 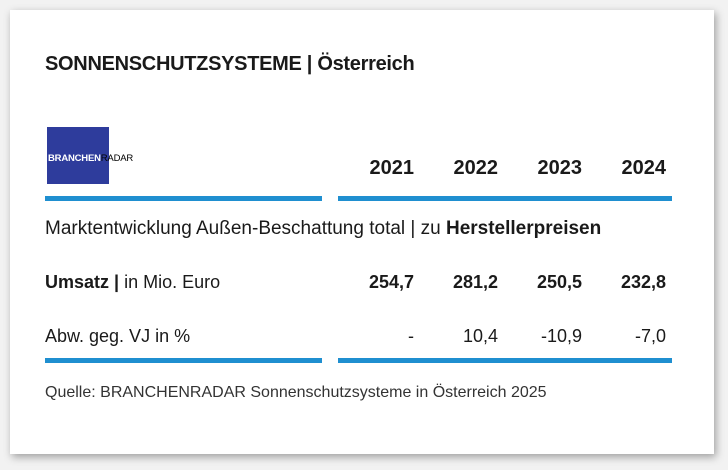 I want to click on year: 2023, so click(x=560, y=168).